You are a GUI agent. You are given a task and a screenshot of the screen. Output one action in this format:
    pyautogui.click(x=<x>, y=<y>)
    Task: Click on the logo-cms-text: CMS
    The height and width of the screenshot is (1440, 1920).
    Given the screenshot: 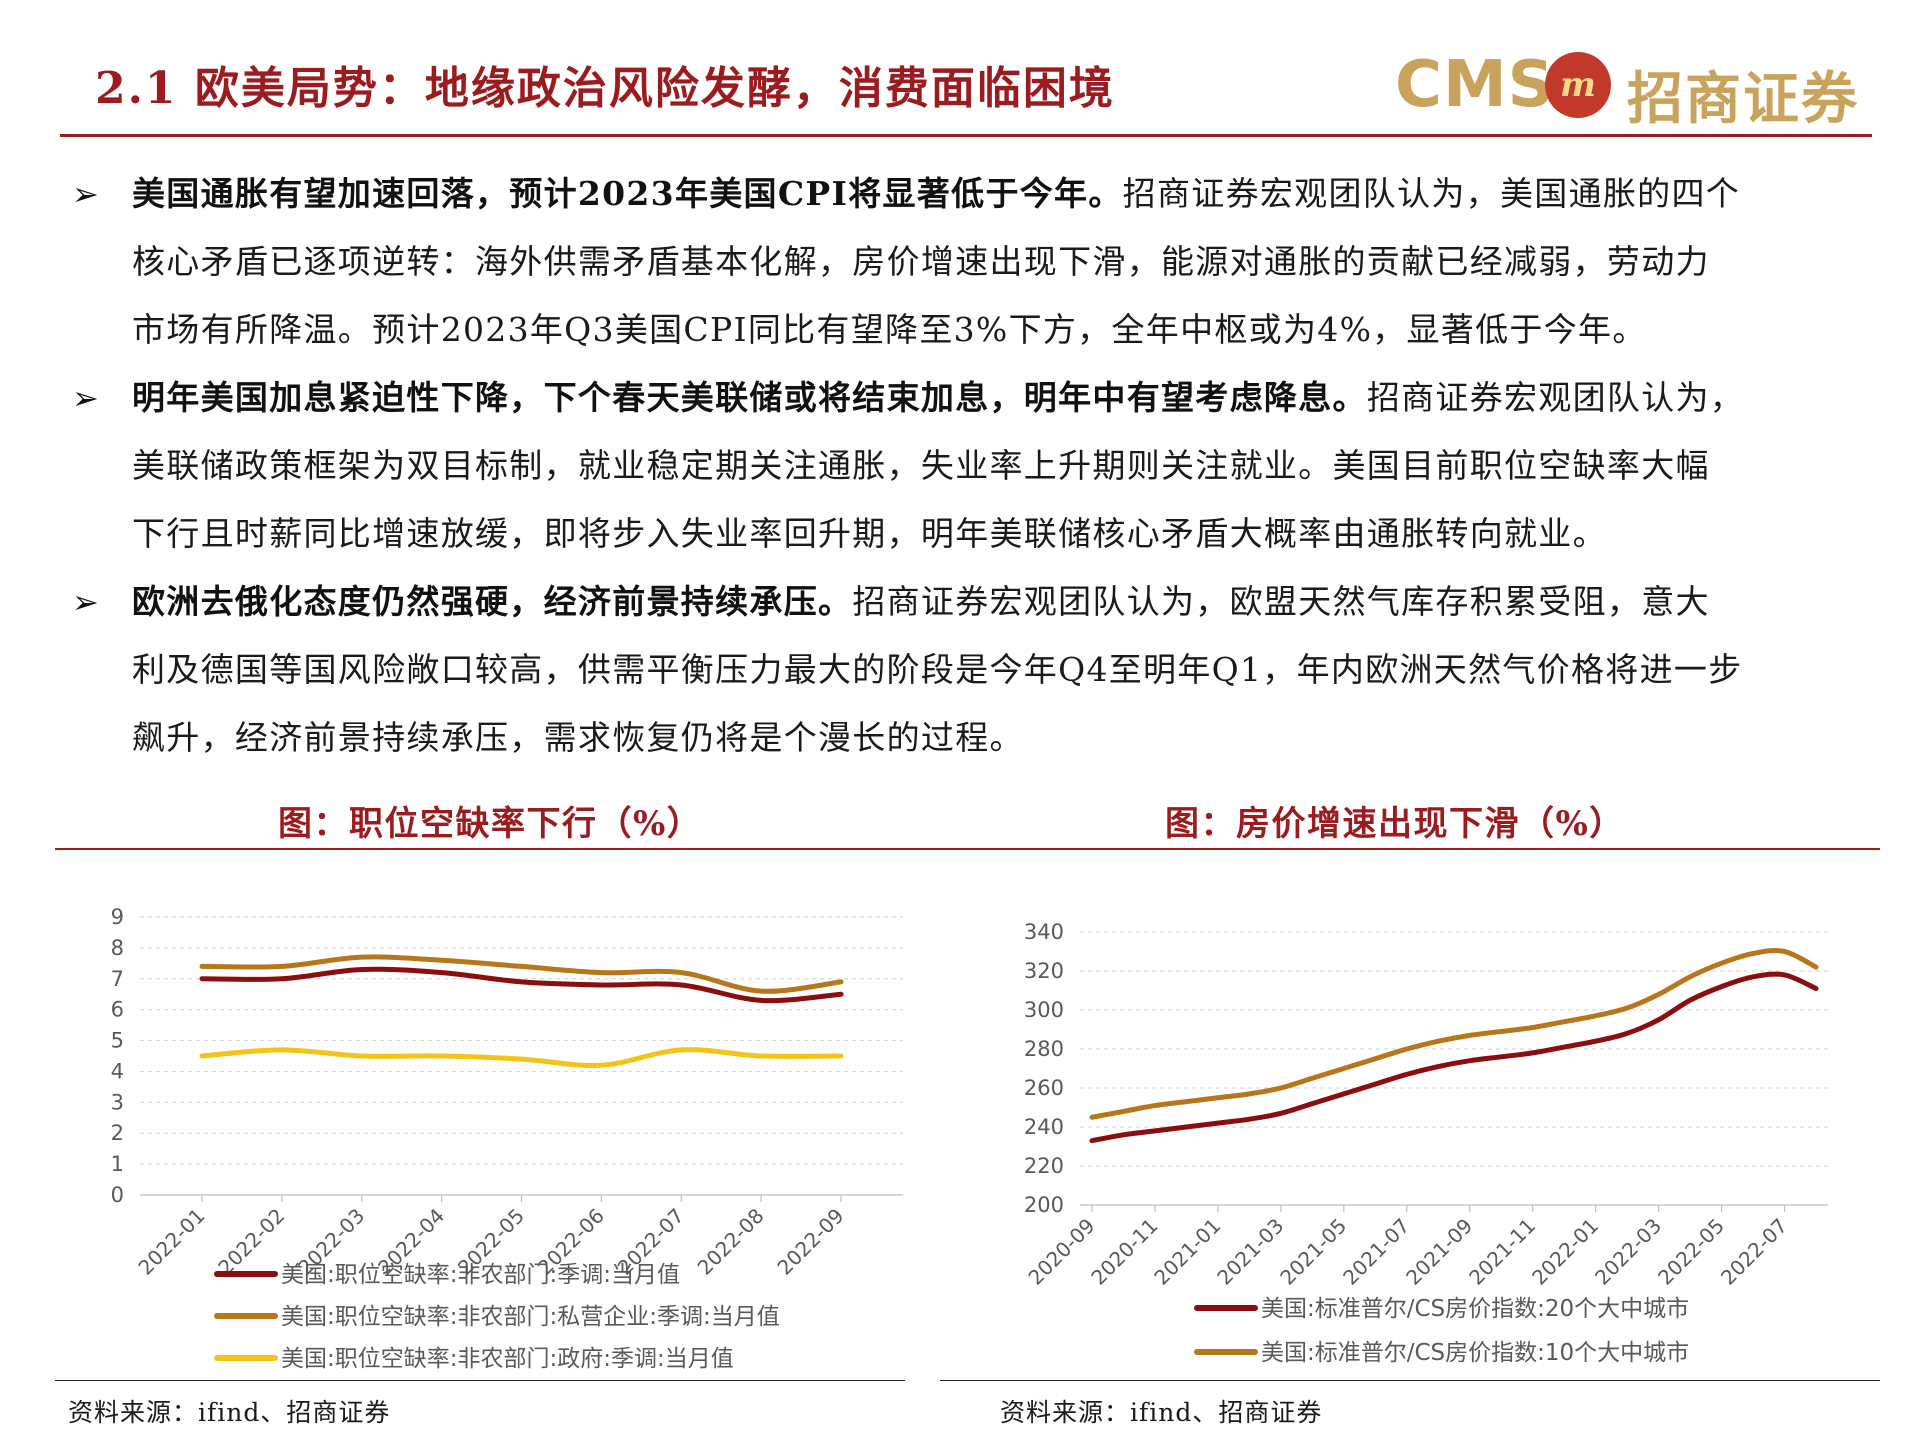 What is the action you would take?
    pyautogui.click(x=1475, y=85)
    